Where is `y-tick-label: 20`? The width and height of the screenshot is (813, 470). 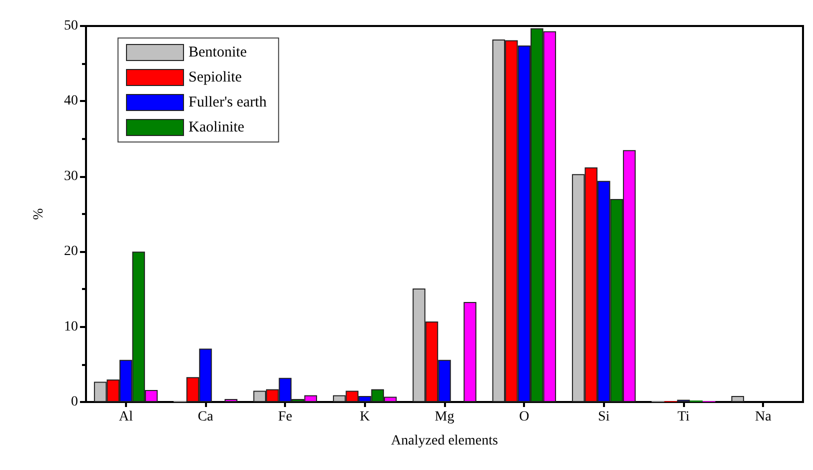 y-tick-label: 20 is located at coordinates (71, 252).